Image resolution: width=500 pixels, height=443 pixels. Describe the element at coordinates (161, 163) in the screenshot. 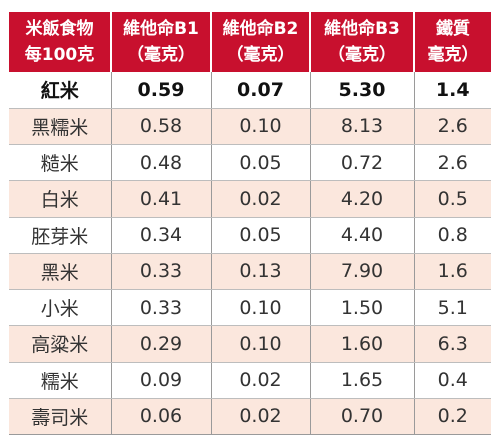

I see `cell-b1: 0.48` at that location.